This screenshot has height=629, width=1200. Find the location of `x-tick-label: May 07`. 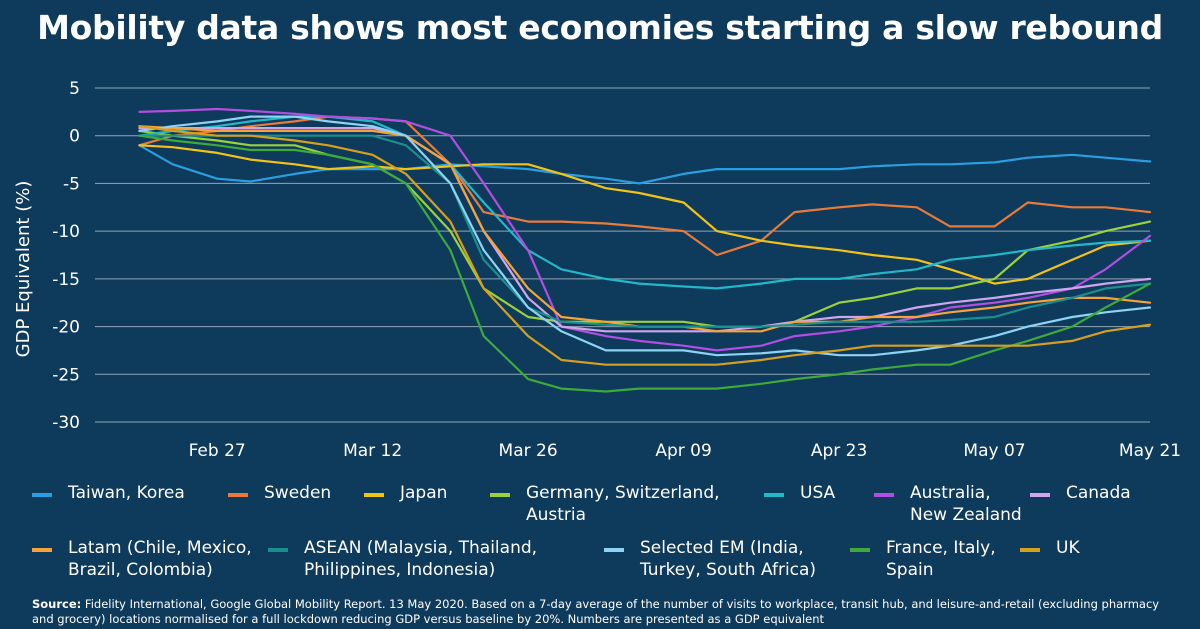

x-tick-label: May 07 is located at coordinates (994, 451).